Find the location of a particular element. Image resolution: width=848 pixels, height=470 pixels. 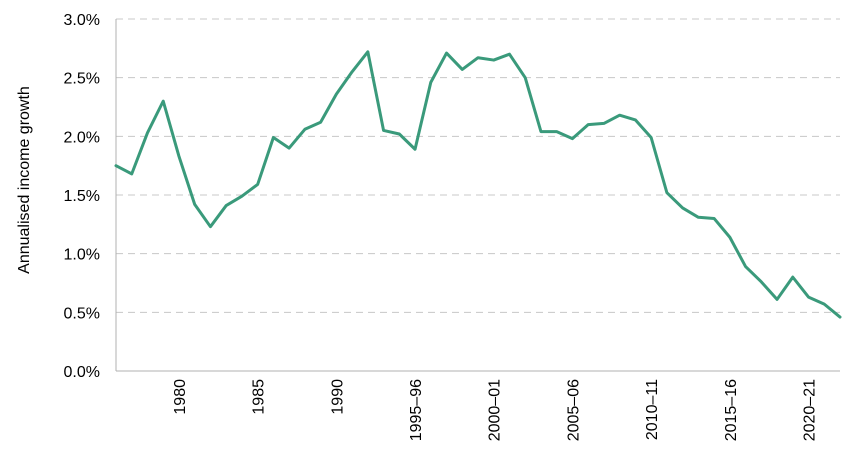

y-tick-label: 1.5% is located at coordinates (82, 196).